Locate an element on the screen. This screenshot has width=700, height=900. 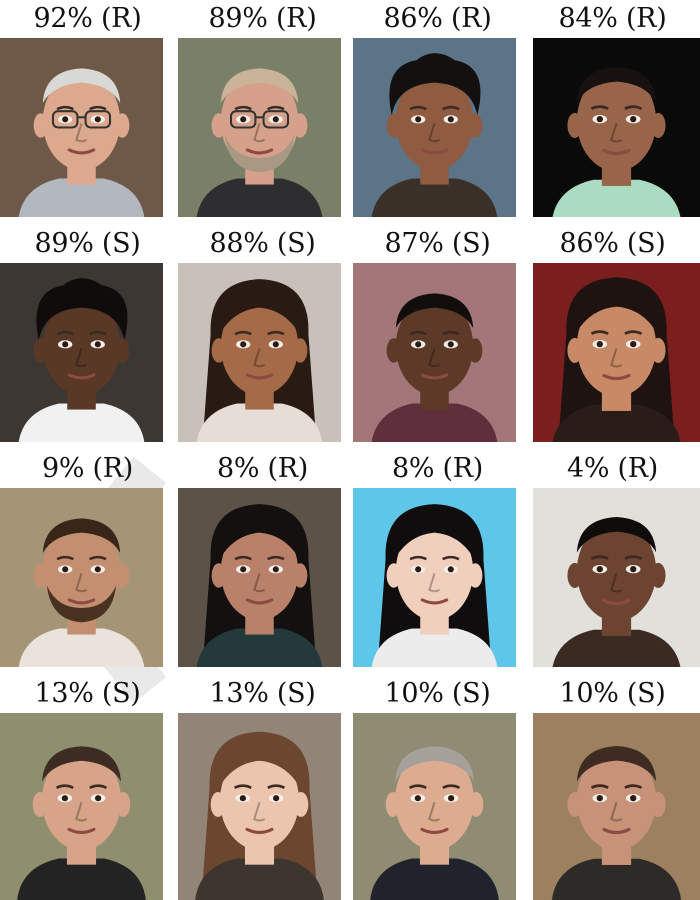
face-score-label: 84% (R) is located at coordinates (612, 18).